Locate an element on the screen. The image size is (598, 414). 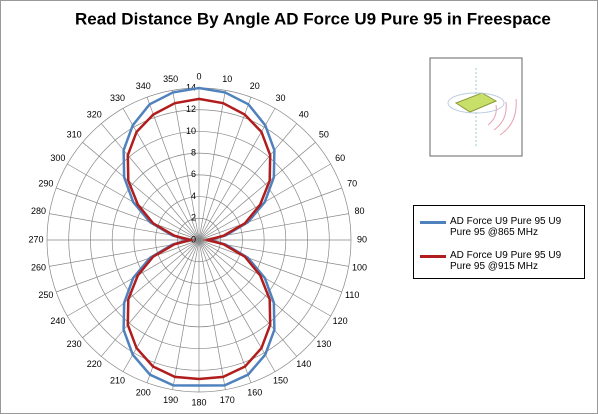
angle-label: 210 is located at coordinates (117, 381).